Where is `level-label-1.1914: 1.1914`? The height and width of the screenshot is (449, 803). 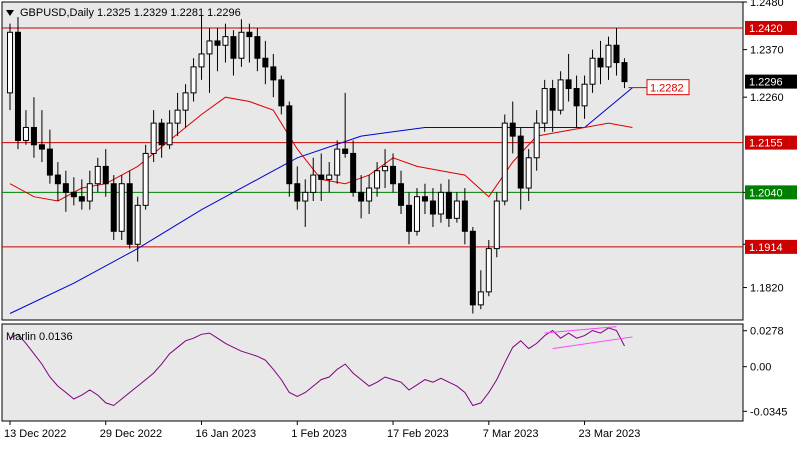 level-label-1.1914: 1.1914 is located at coordinates (766, 248).